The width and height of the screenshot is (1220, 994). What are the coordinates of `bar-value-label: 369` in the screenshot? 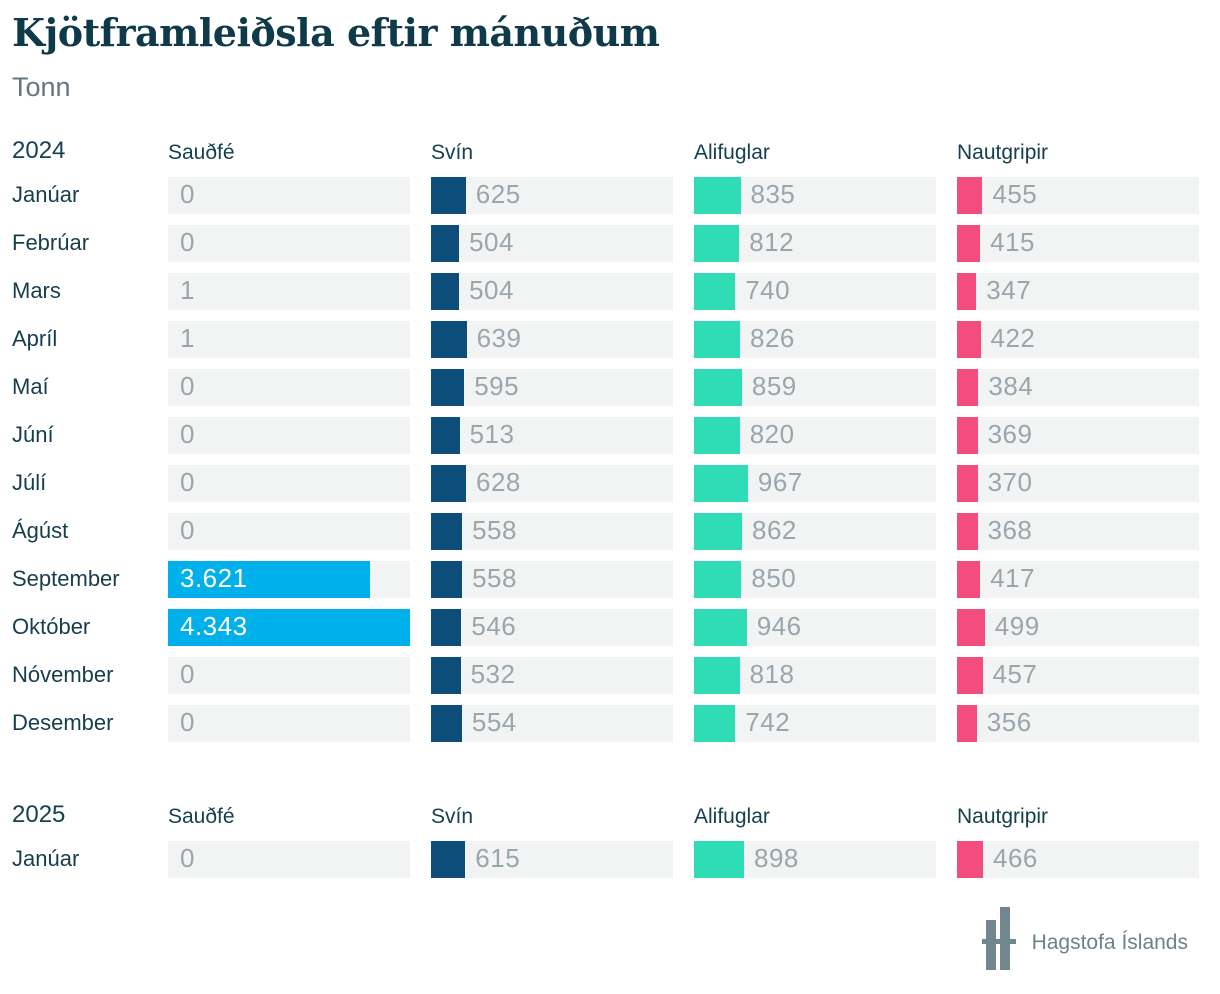 It's located at (1010, 434).